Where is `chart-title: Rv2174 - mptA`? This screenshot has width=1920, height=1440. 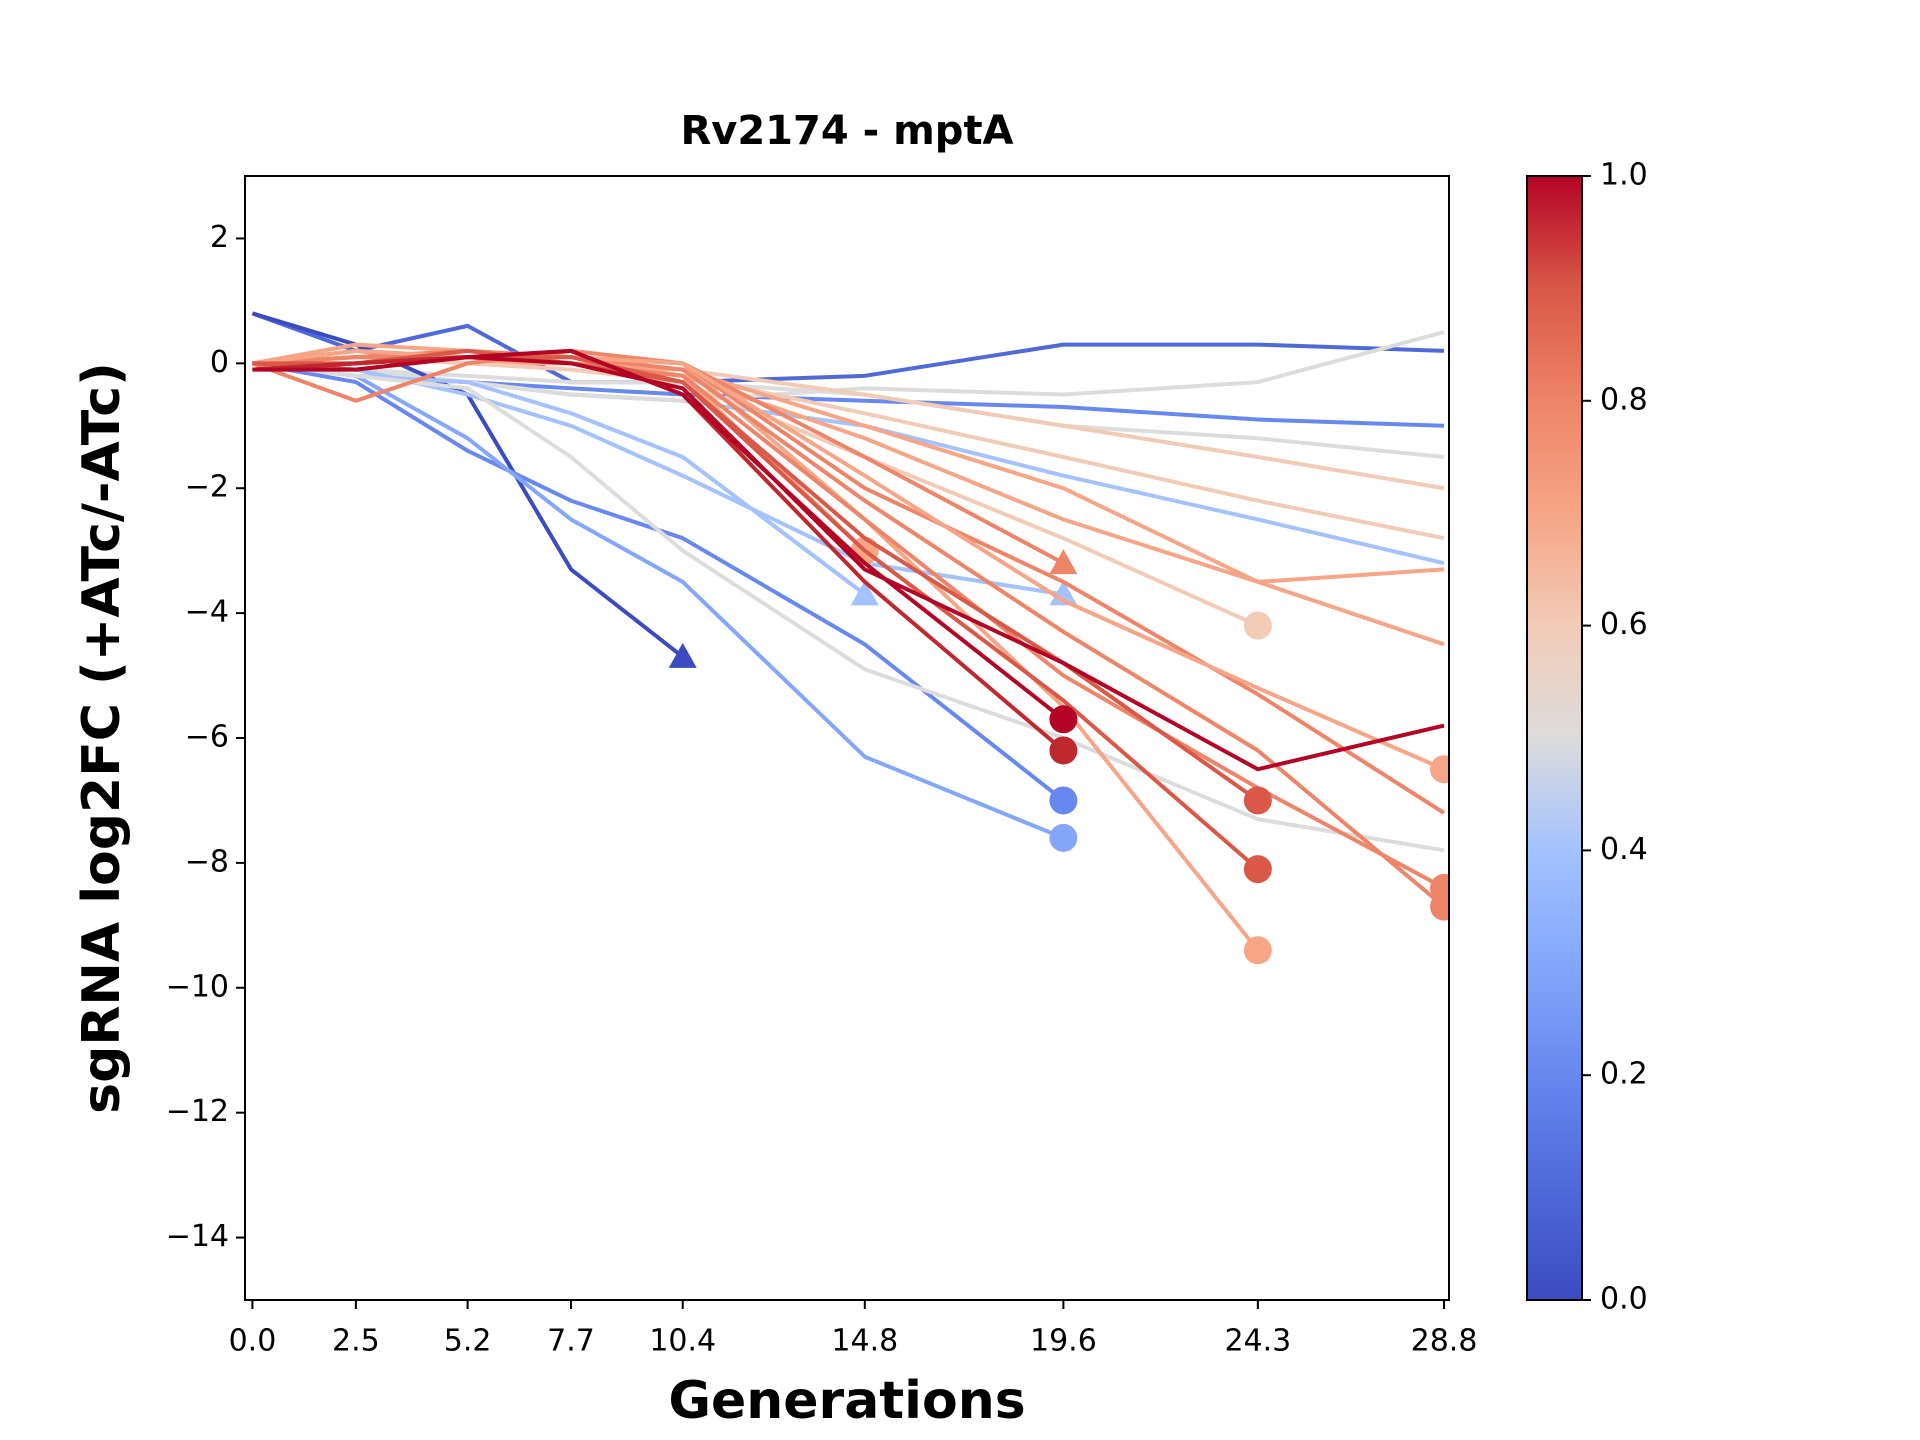
chart-title: Rv2174 - mptA is located at coordinates (846, 131).